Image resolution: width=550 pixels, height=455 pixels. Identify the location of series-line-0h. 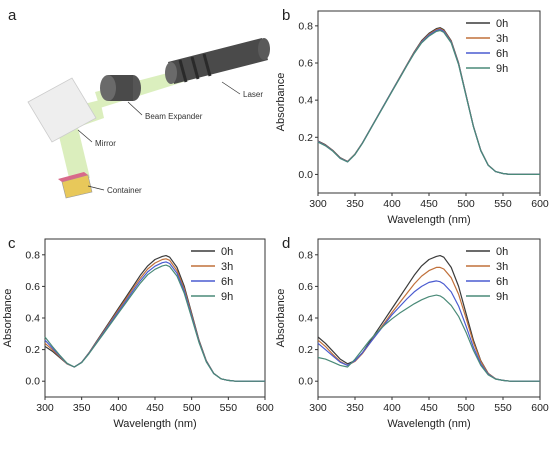
(154, 318).